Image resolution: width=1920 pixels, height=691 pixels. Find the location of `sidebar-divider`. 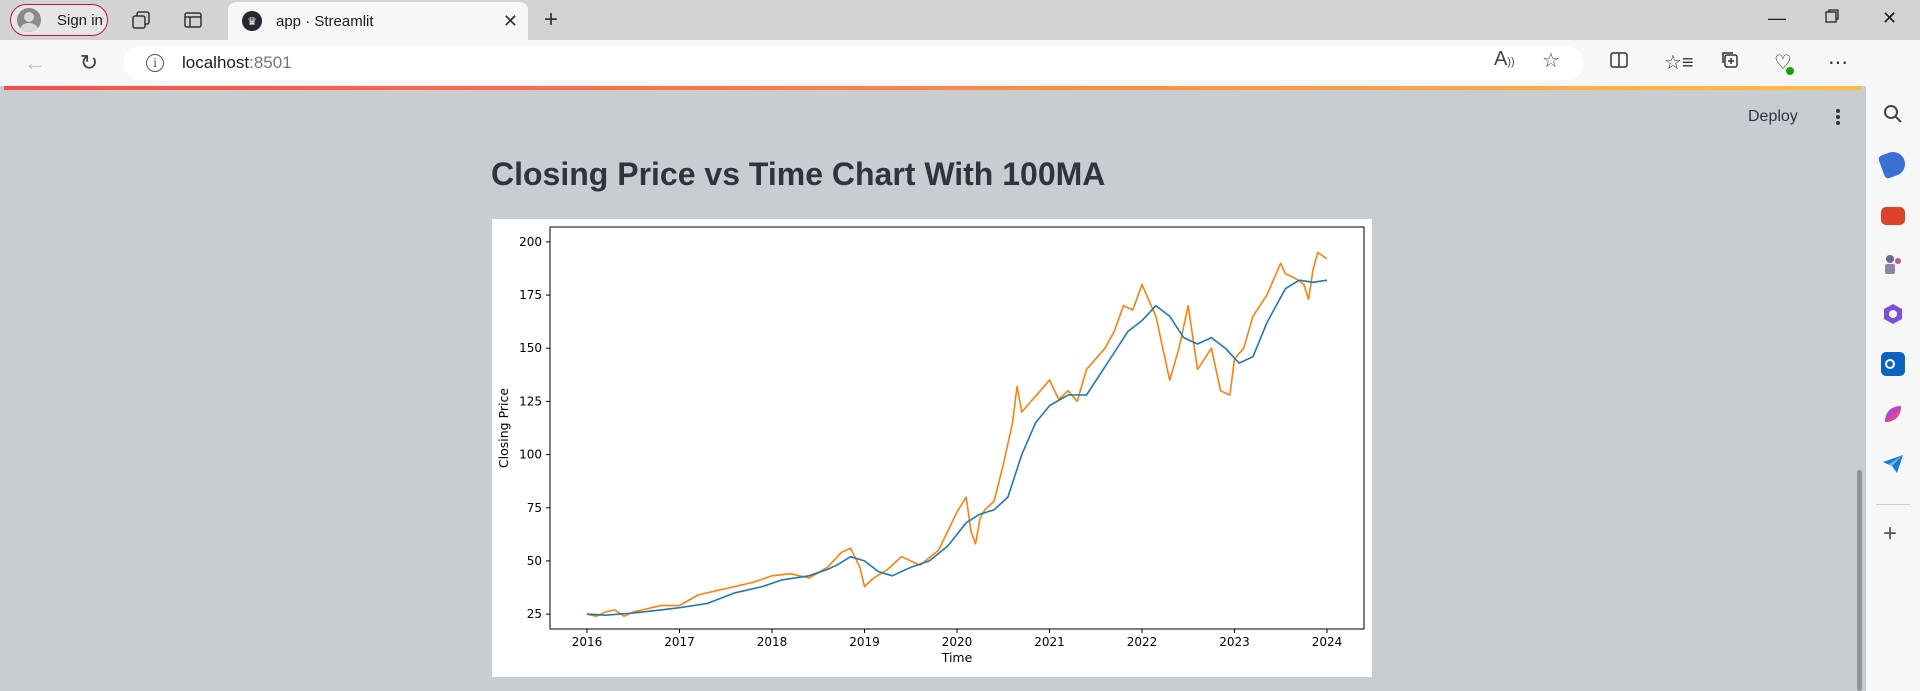

sidebar-divider is located at coordinates (1893, 504).